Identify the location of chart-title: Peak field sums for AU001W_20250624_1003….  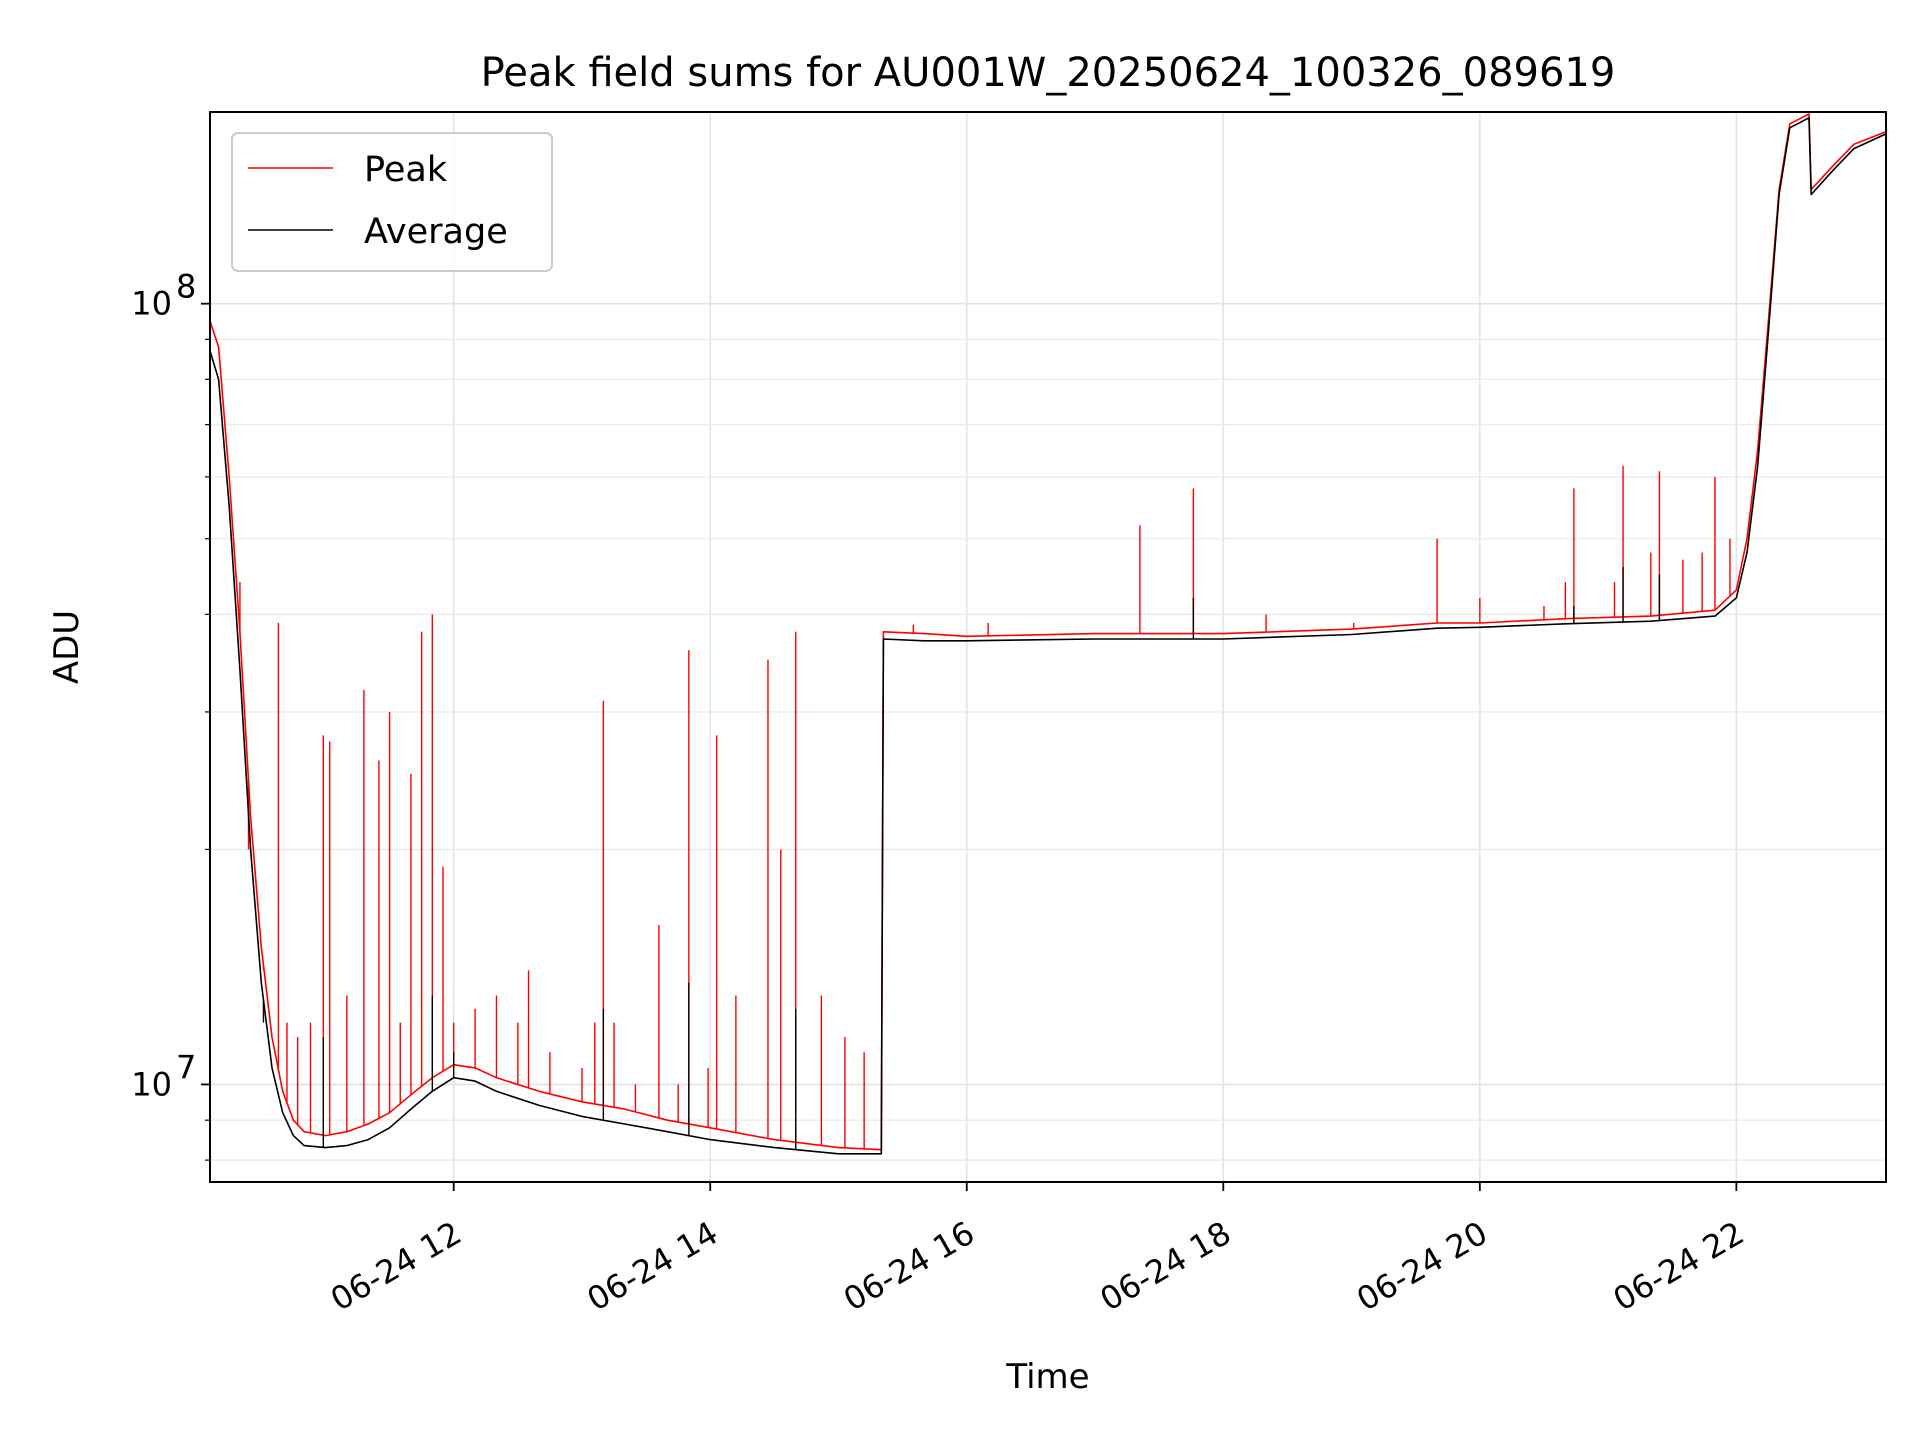
(1048, 73).